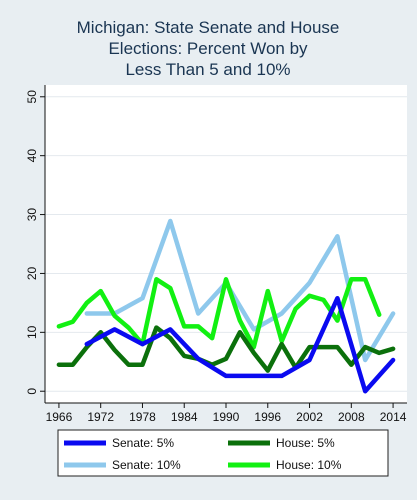 The height and width of the screenshot is (500, 417). What do you see at coordinates (309, 417) in the screenshot?
I see `x-tick-label: 2002` at bounding box center [309, 417].